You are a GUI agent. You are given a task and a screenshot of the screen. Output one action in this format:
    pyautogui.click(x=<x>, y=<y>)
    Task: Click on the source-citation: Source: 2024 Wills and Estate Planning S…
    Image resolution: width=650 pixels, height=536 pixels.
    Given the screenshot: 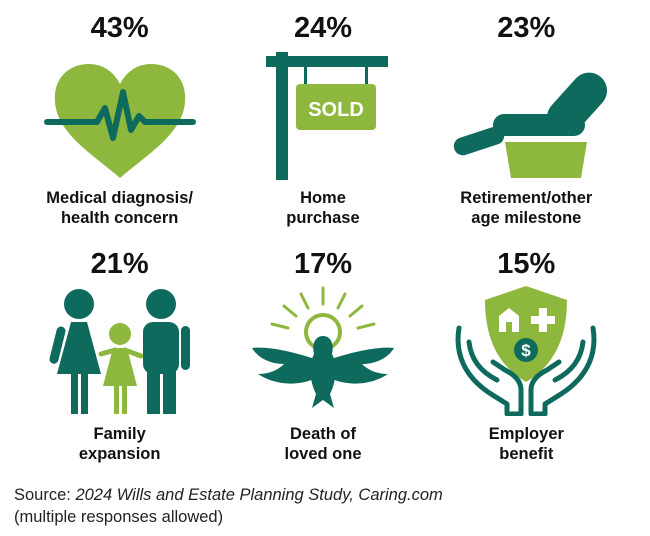 What is the action you would take?
    pyautogui.click(x=228, y=506)
    